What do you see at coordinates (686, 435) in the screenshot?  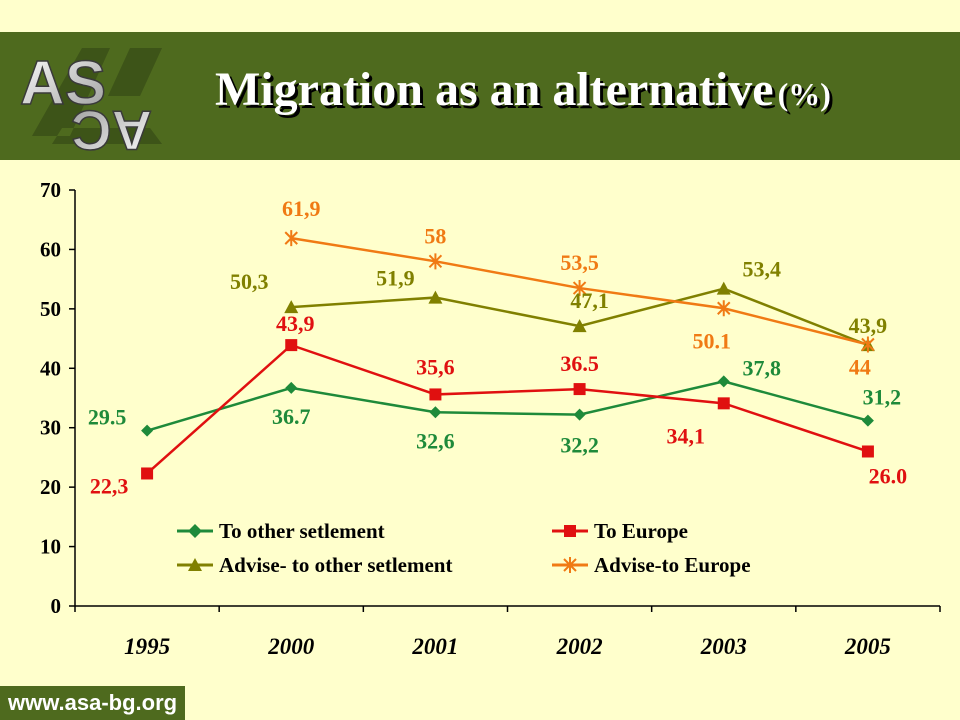 I see `data-label: 34,1` at bounding box center [686, 435].